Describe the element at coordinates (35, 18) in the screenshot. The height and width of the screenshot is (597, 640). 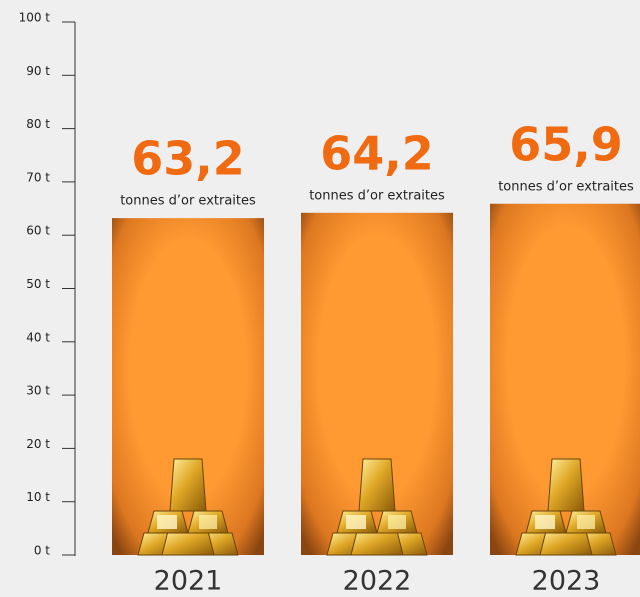
I see `y-tick-label: 100 t` at that location.